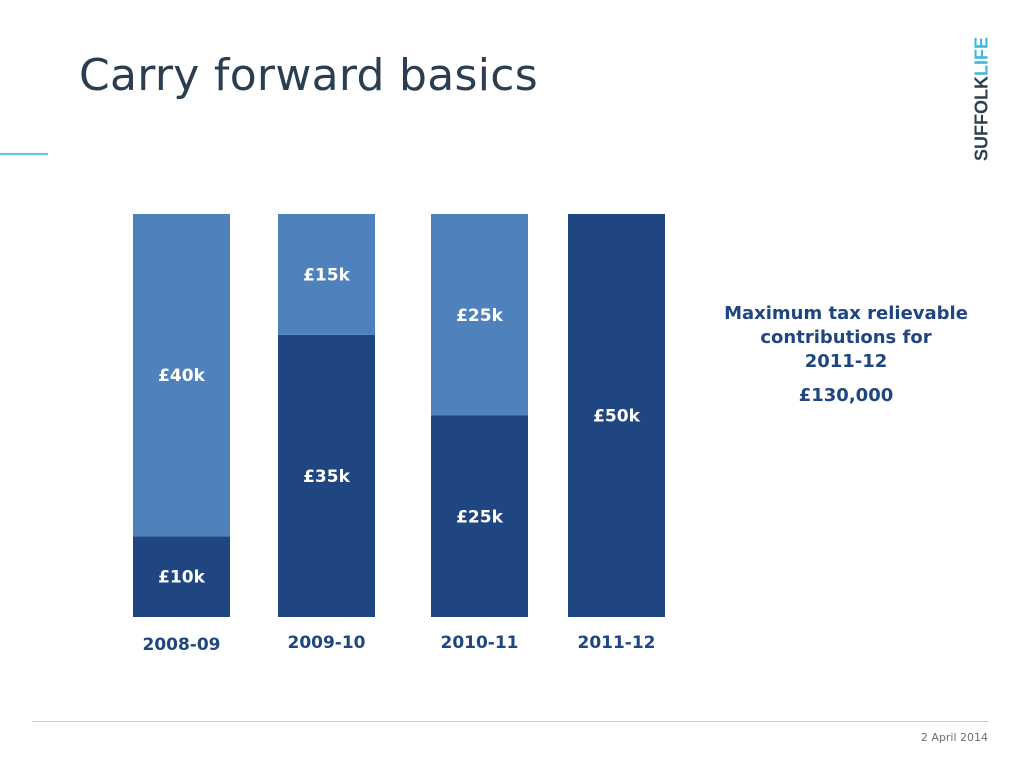 The width and height of the screenshot is (1024, 768). I want to click on bar-segment-2009-10-carry, so click(326, 274).